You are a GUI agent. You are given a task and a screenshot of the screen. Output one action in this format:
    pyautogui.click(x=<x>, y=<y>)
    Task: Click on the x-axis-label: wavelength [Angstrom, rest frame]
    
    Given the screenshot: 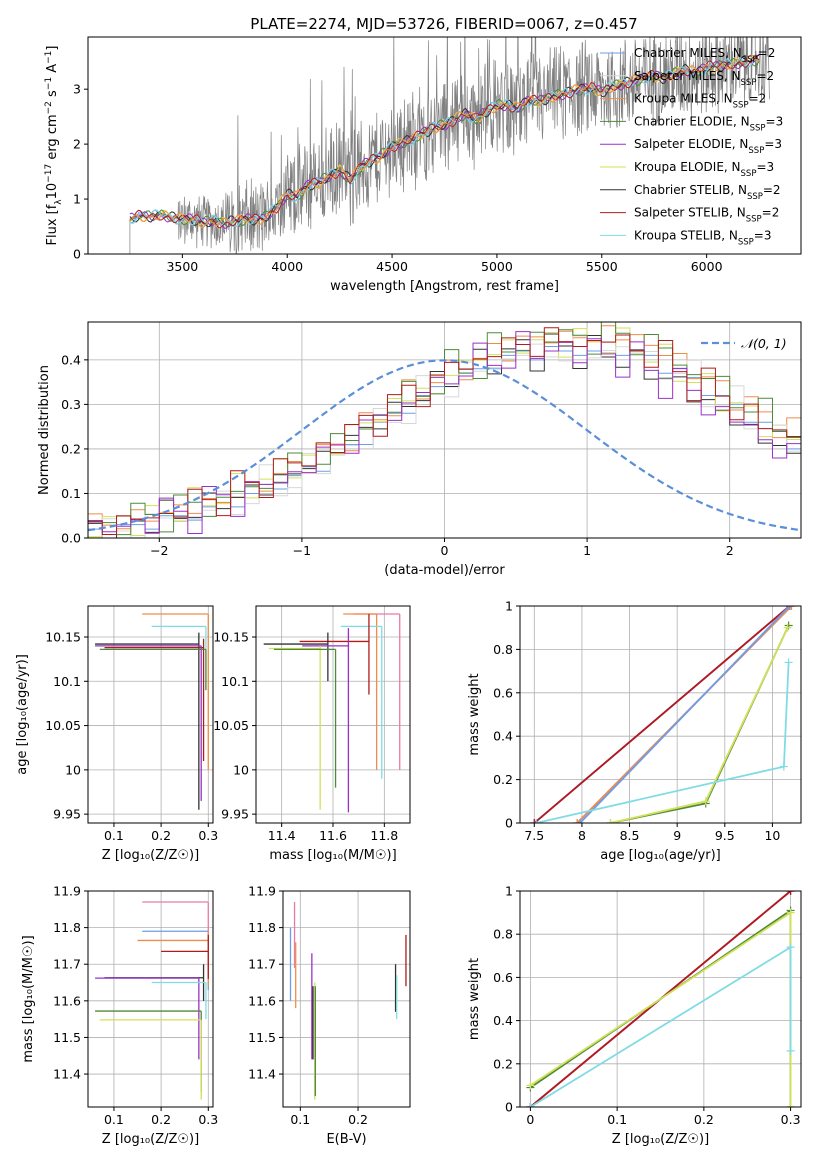 What is the action you would take?
    pyautogui.click(x=444, y=286)
    